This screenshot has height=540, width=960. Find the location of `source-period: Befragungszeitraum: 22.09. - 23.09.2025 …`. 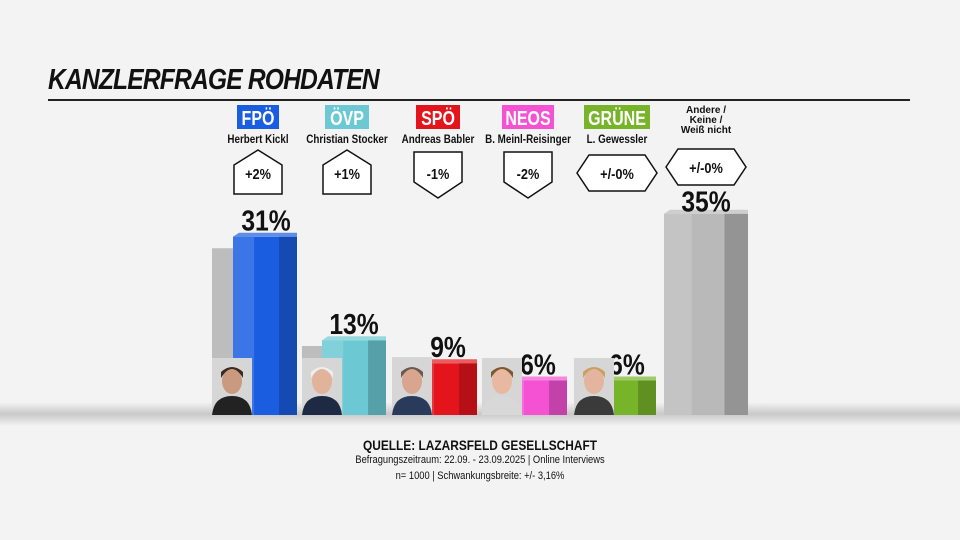

source-period: Befragungszeitraum: 22.09. - 23.09.2025 … is located at coordinates (480, 460).